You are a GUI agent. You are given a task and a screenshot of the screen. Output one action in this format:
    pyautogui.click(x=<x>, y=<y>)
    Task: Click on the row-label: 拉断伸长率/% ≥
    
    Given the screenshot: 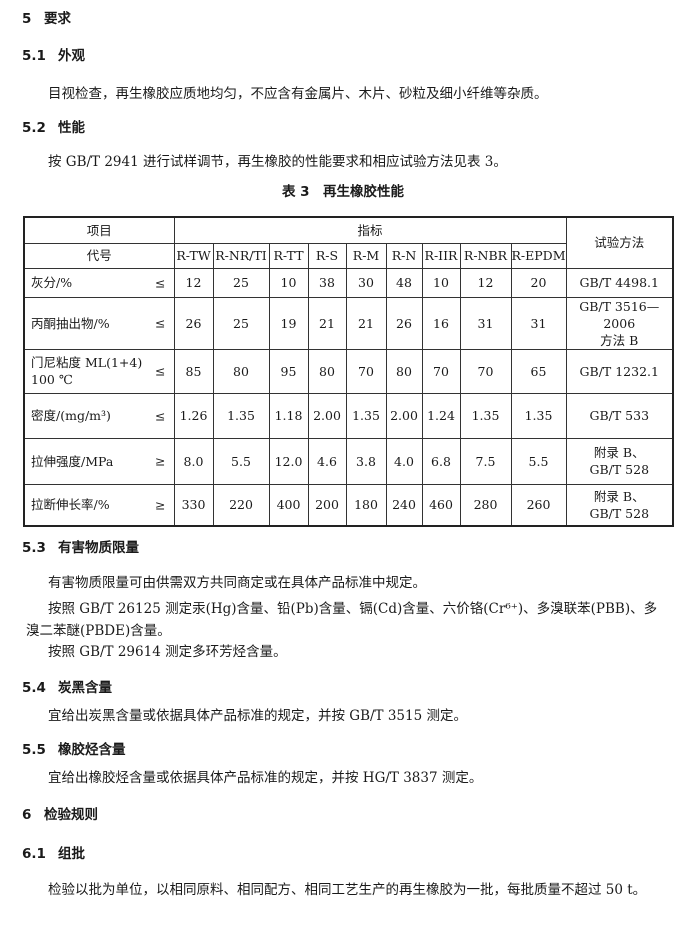 What is the action you would take?
    pyautogui.click(x=99, y=505)
    